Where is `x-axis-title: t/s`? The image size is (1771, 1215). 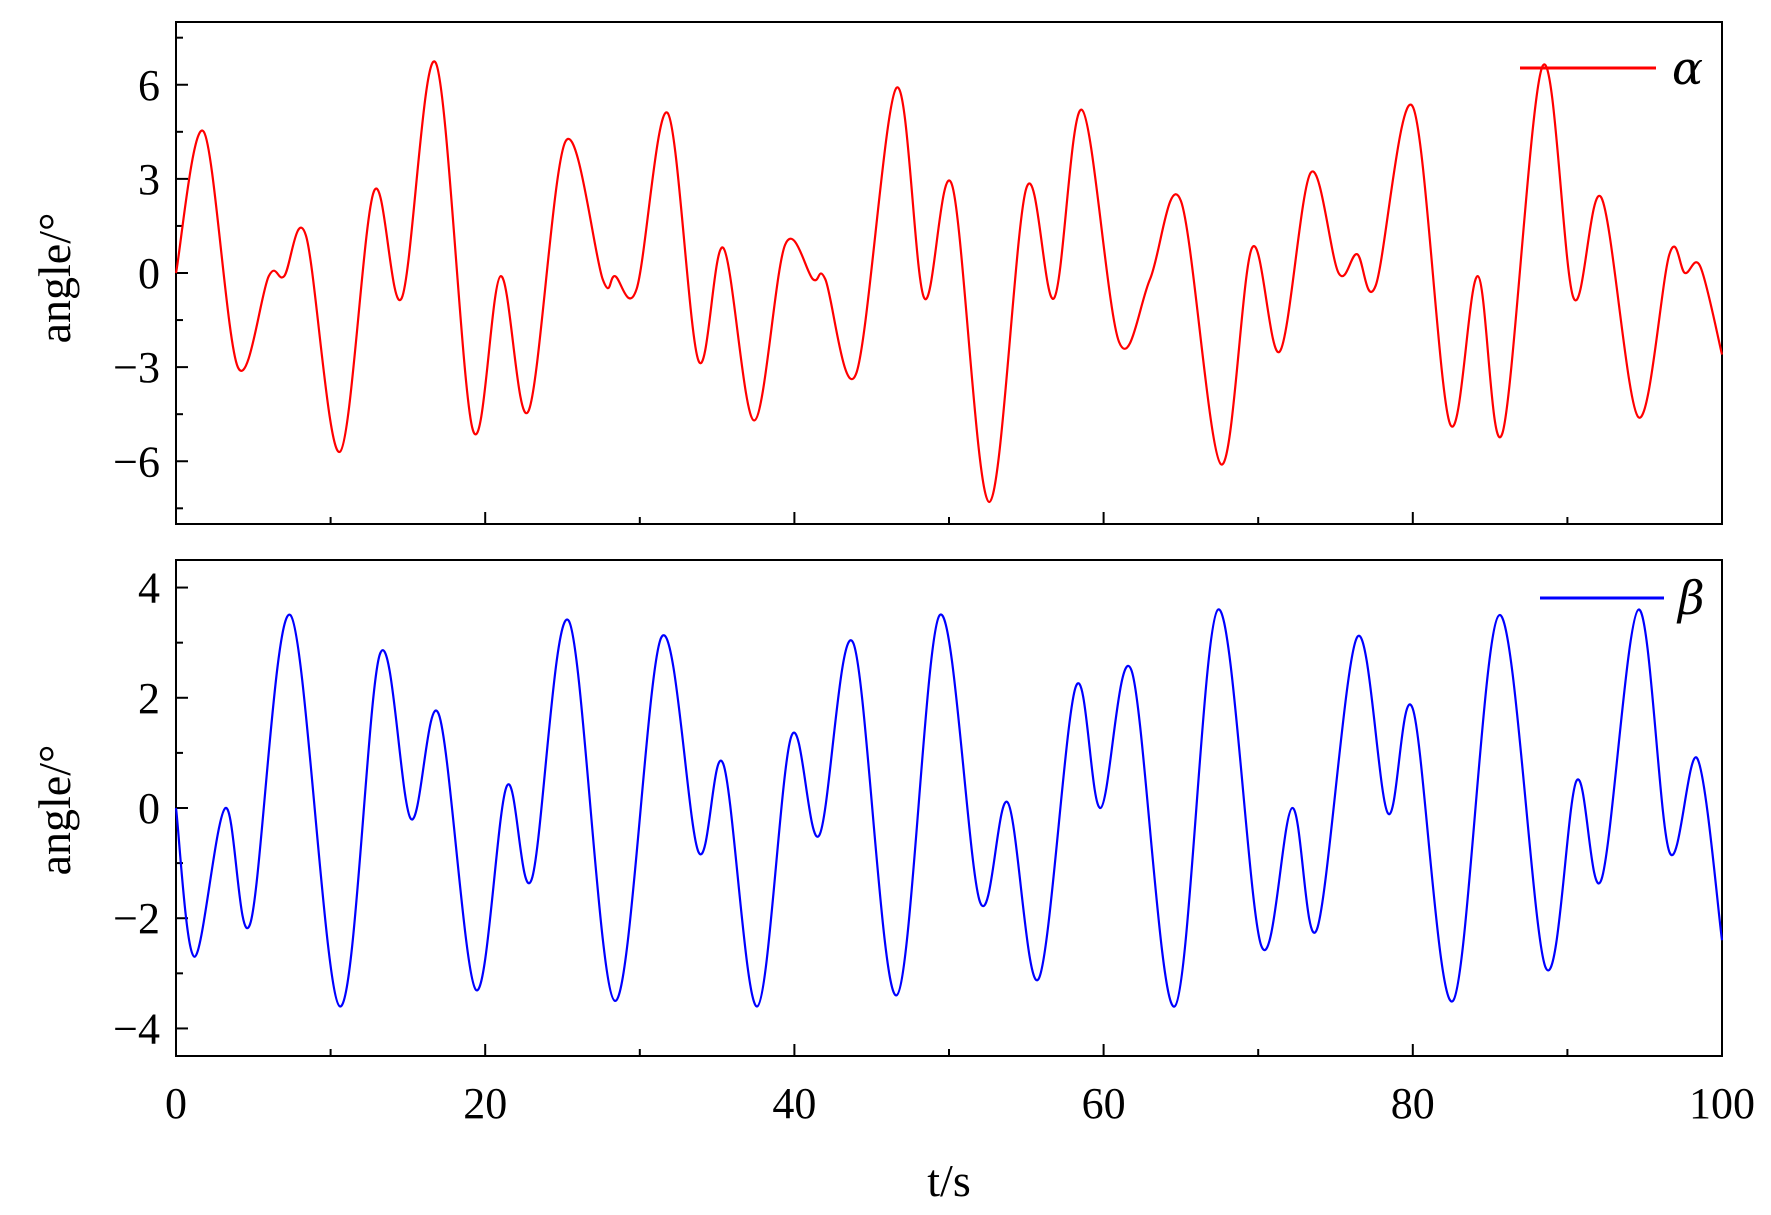 x-axis-title: t/s is located at coordinates (948, 1180).